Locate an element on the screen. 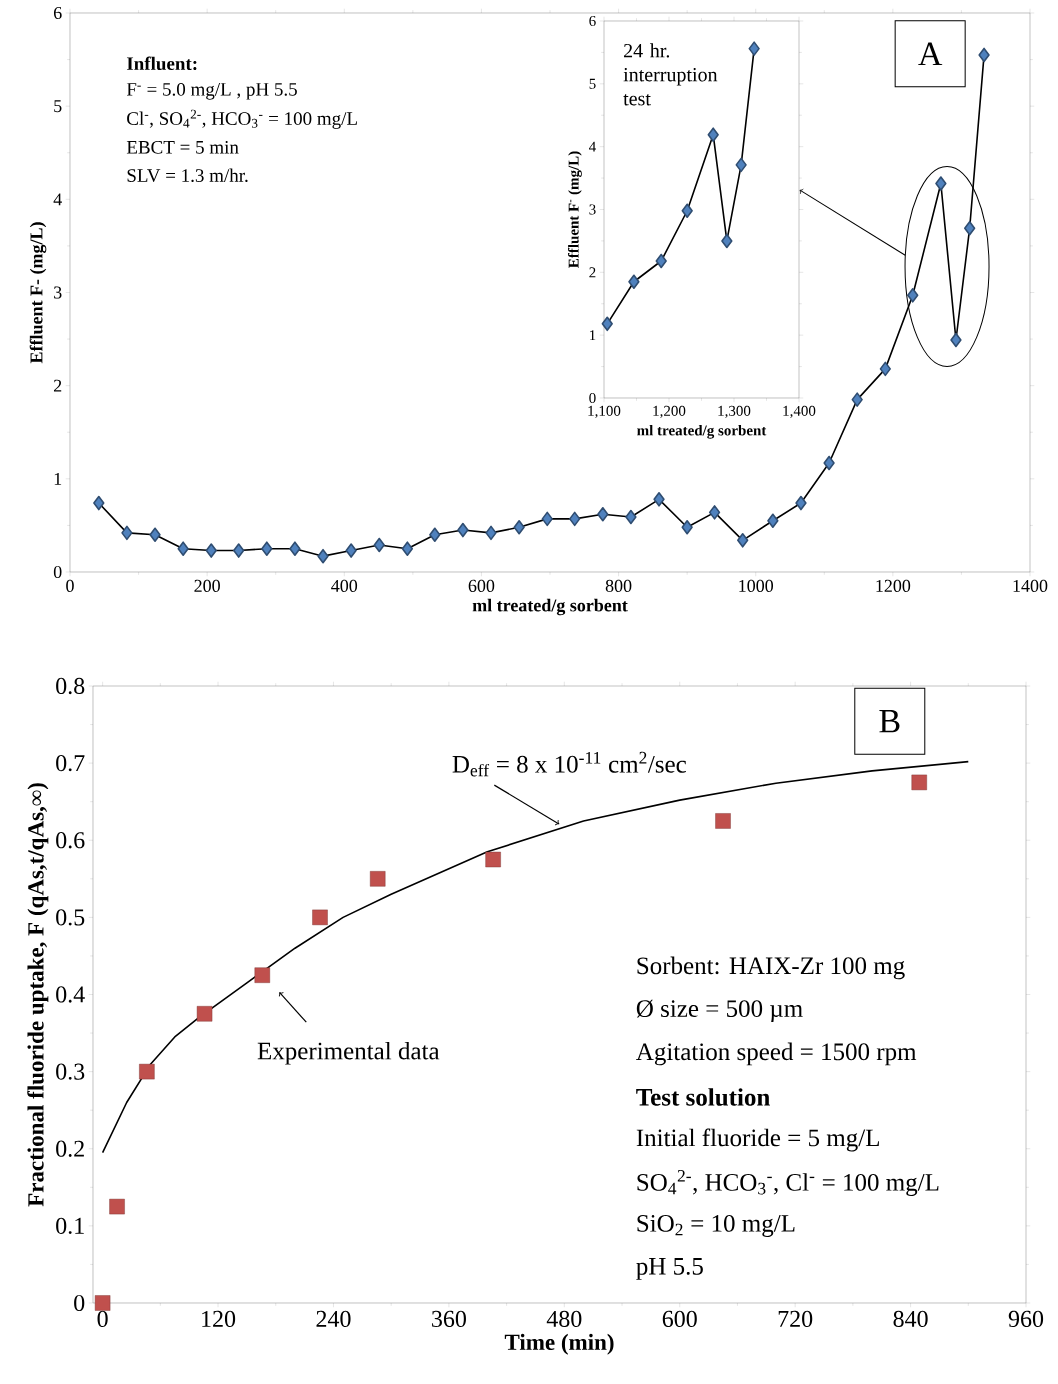 The height and width of the screenshot is (1384, 1058). y-tick-label: 0.6 is located at coordinates (70, 840).